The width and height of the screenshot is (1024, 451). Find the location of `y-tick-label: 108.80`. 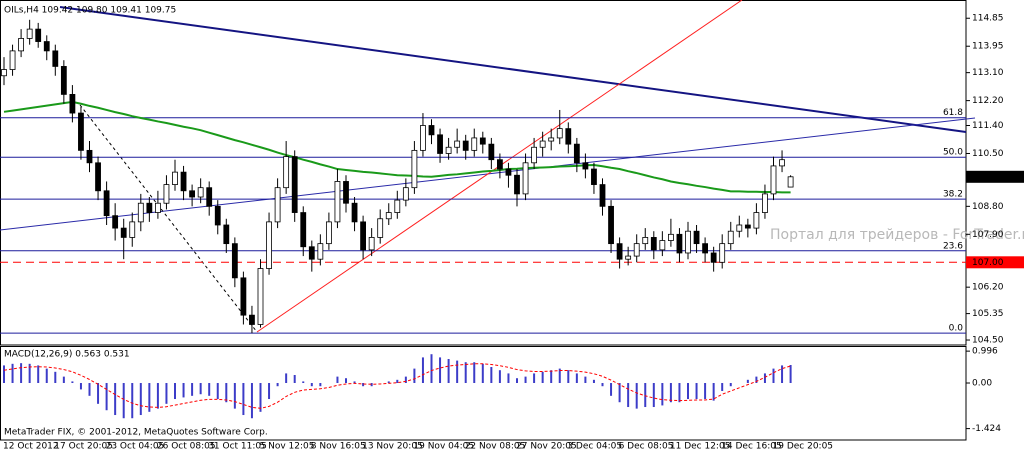

y-tick-label: 108.80 is located at coordinates (988, 207).